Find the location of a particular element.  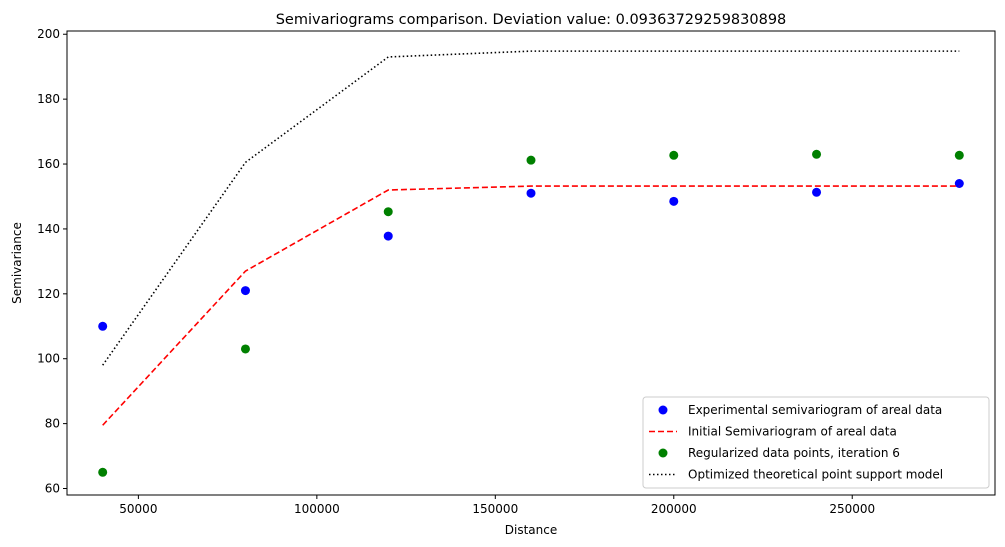

y-tick-label: 100 is located at coordinates (48, 359).